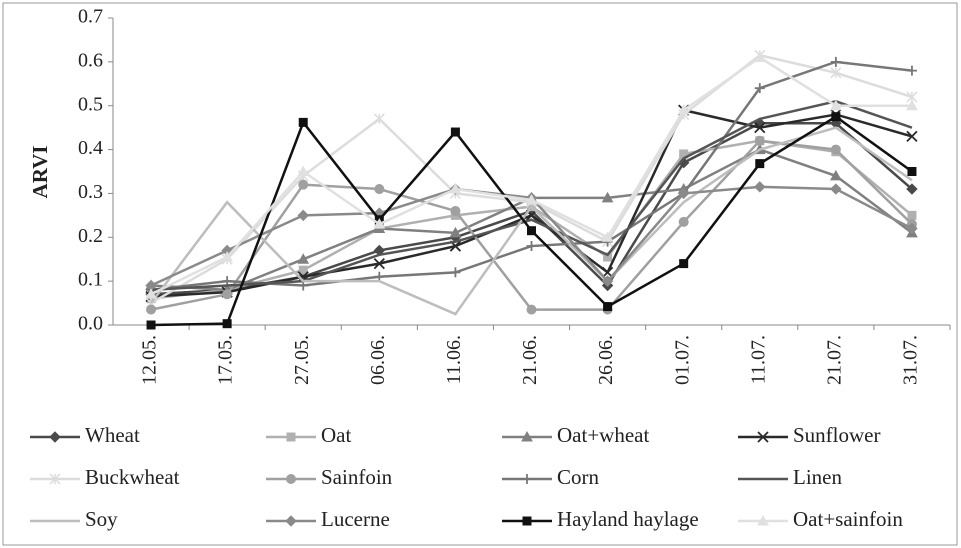 Image resolution: width=961 pixels, height=548 pixels. I want to click on legend-label: Sunflower, so click(837, 435).